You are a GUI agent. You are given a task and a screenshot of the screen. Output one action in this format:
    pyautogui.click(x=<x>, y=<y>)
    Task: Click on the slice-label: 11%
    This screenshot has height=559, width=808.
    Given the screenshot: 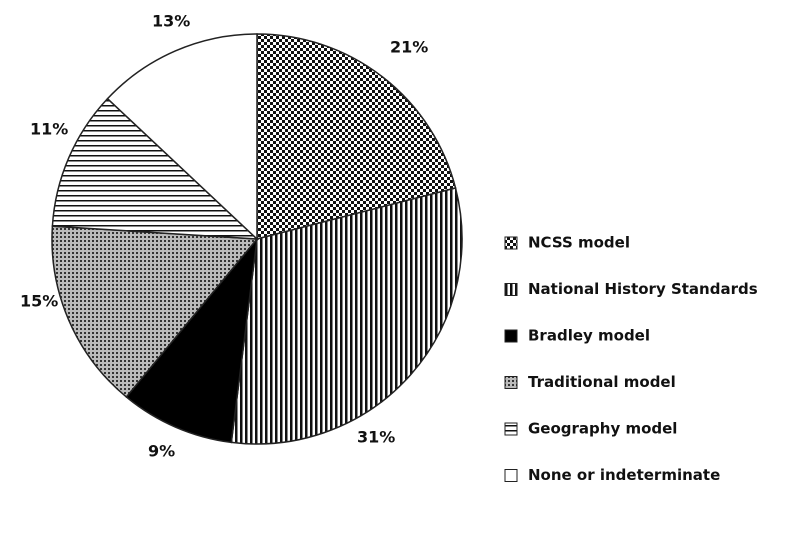 What is the action you would take?
    pyautogui.click(x=49, y=129)
    